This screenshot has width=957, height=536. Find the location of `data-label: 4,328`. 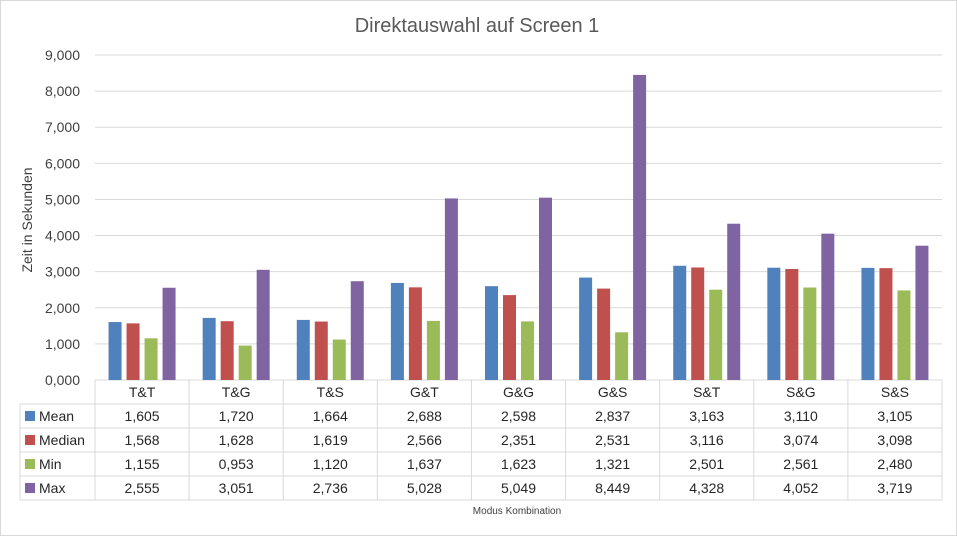

data-label: 4,328 is located at coordinates (706, 488).